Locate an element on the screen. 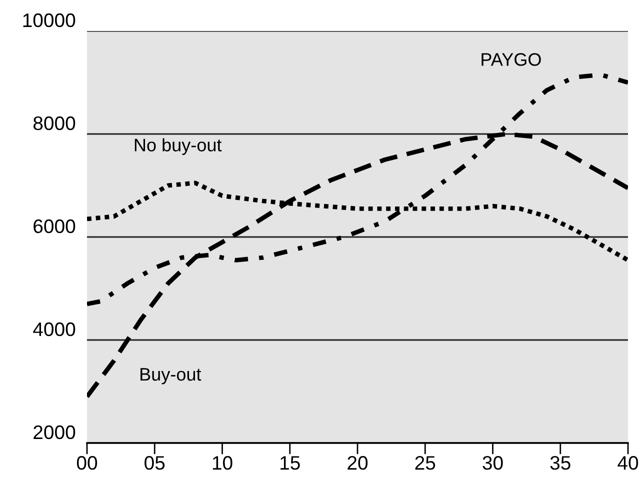  x-tick-label: 00 is located at coordinates (87, 463).